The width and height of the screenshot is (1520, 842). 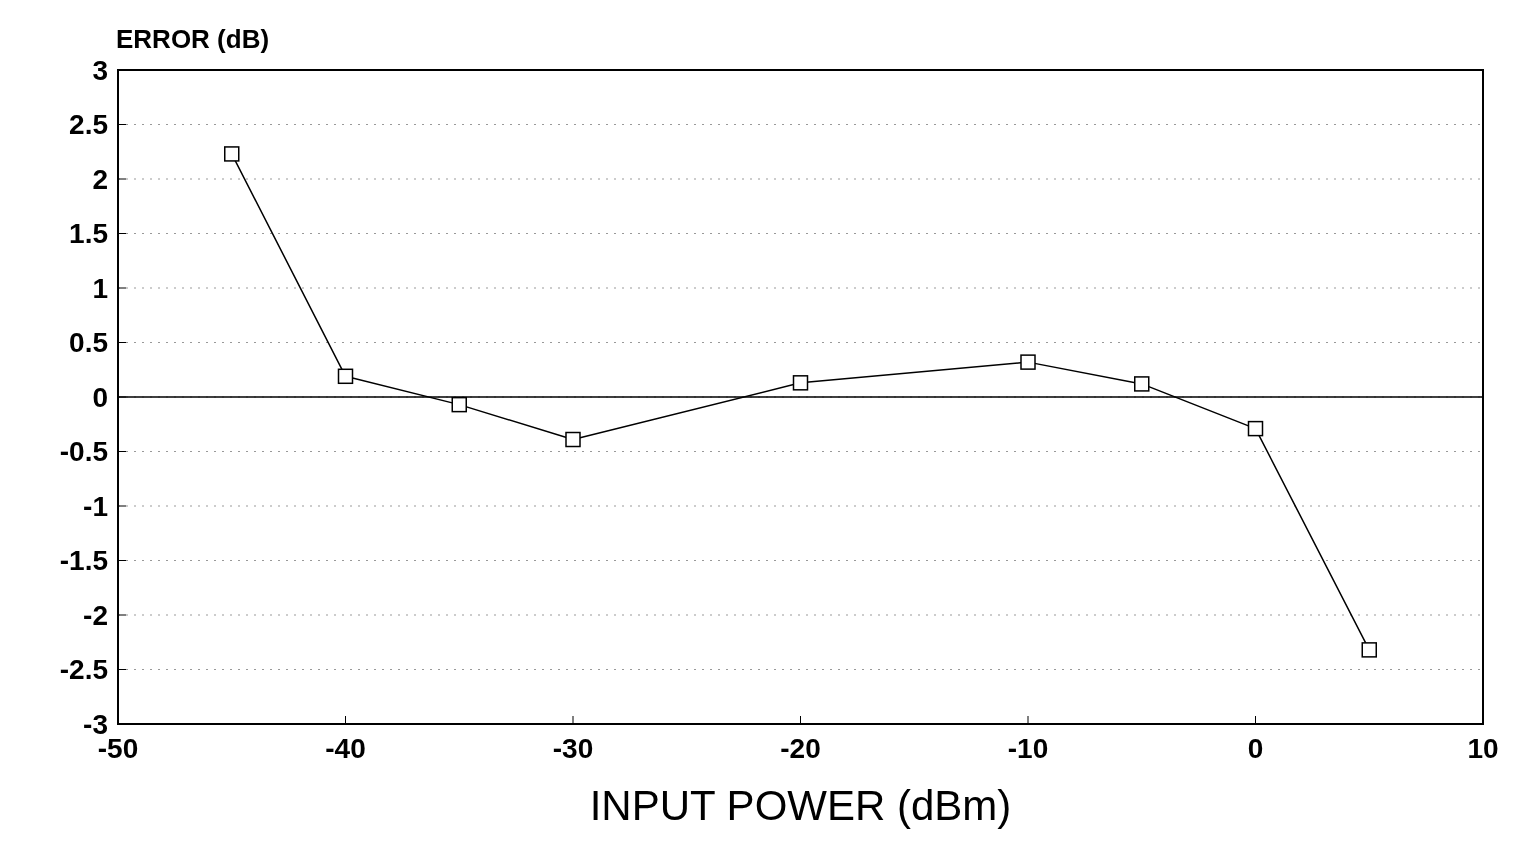 I want to click on y-tick-label: 1, so click(x=100, y=288).